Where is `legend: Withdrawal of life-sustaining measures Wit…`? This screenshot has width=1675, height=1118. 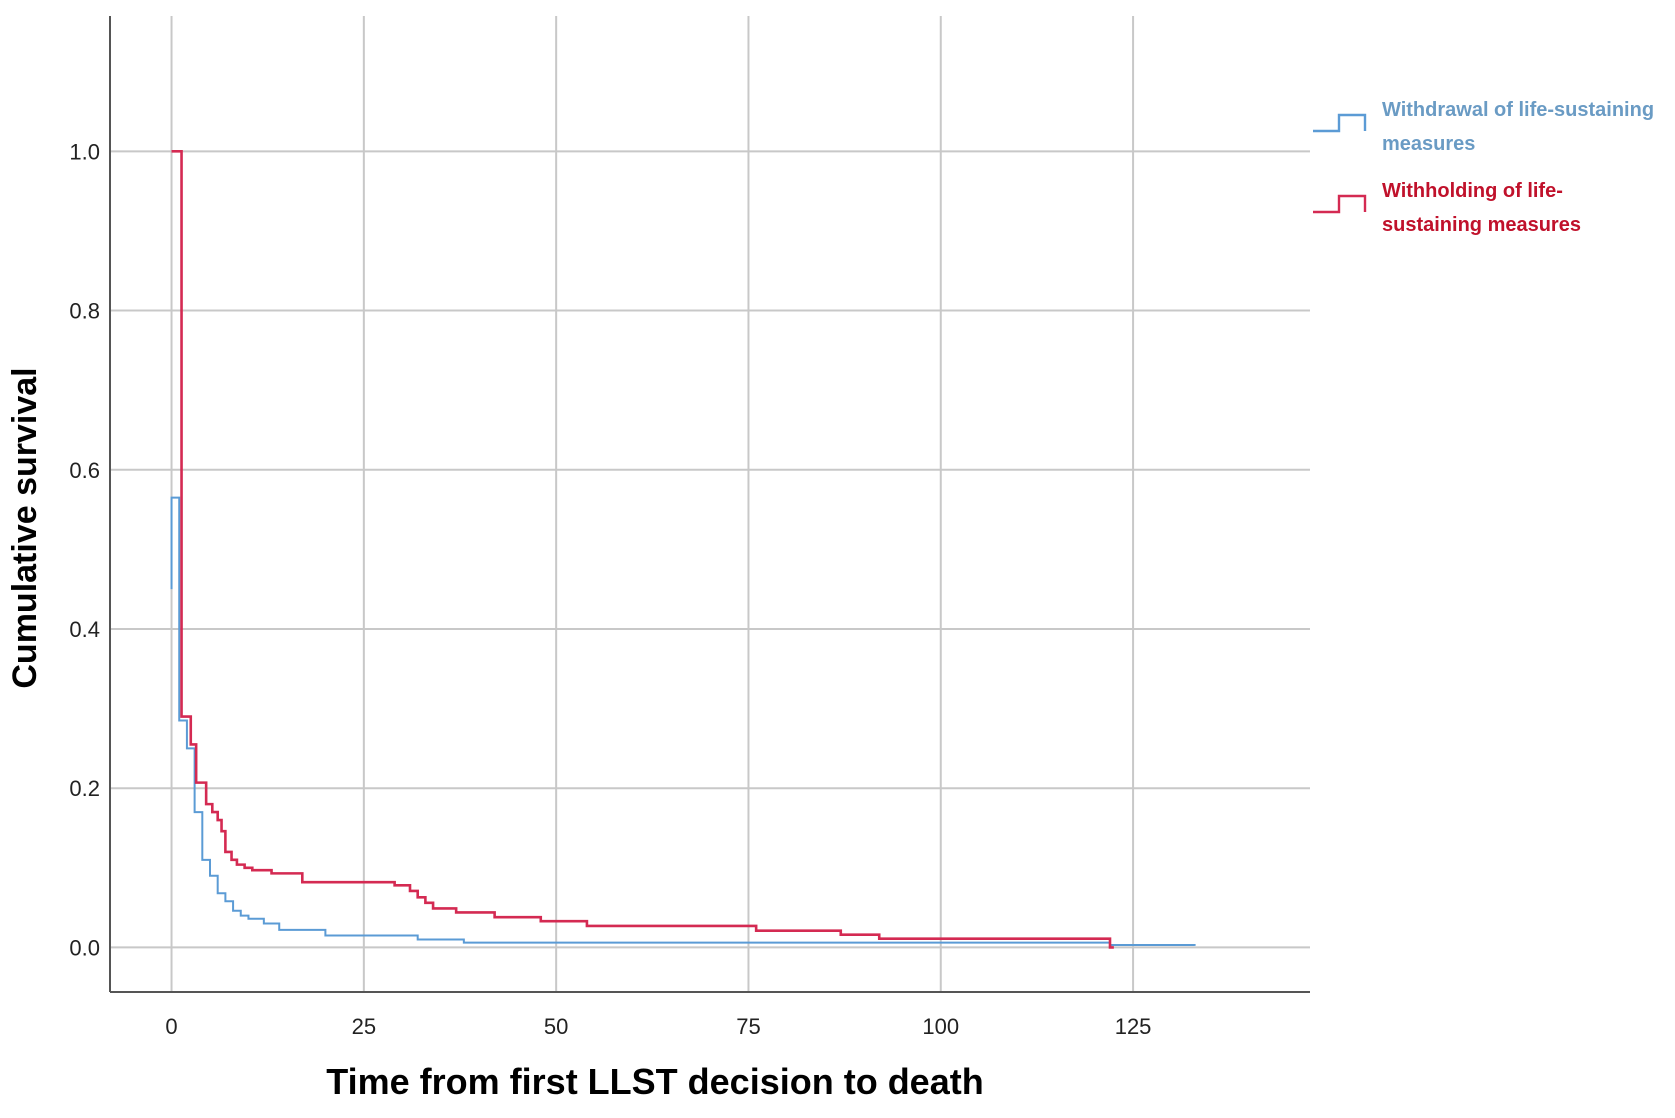
legend: Withdrawal of life-sustaining measures Wit… is located at coordinates (1483, 167).